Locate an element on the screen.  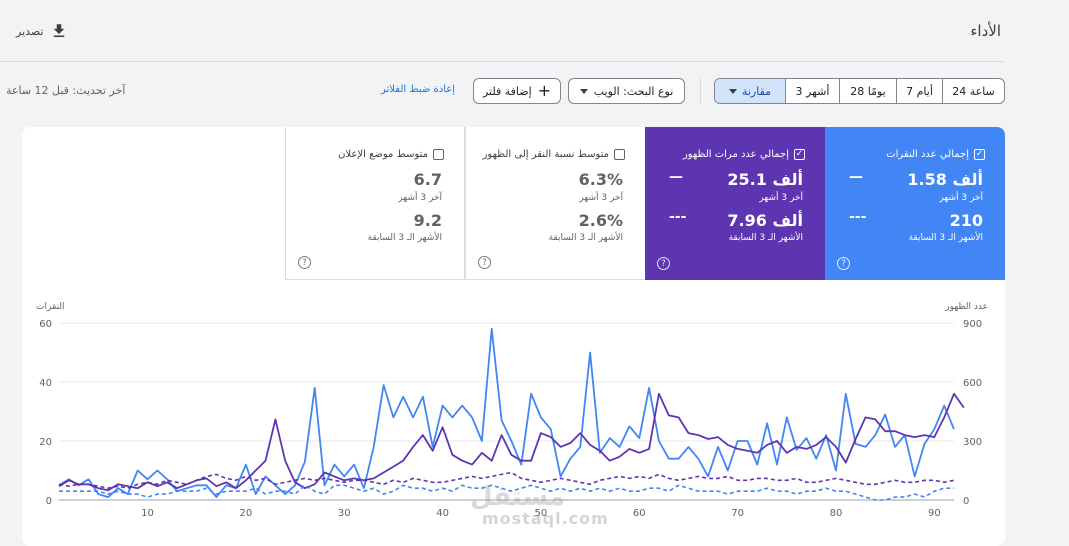
y-tick-left: 20 is located at coordinates (45, 442).